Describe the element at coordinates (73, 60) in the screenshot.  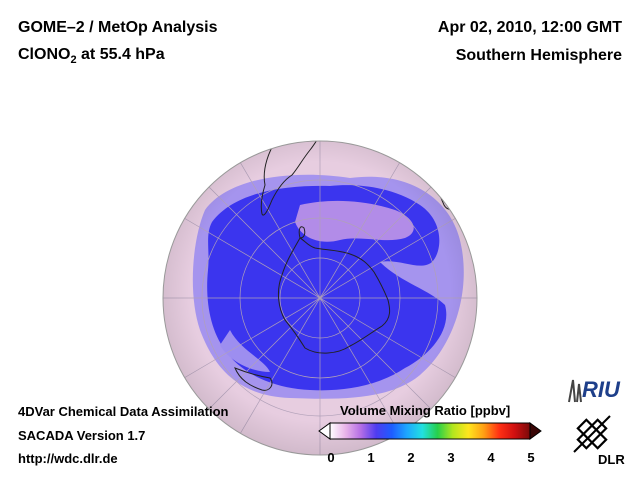
I see `species-subscript: 2` at that location.